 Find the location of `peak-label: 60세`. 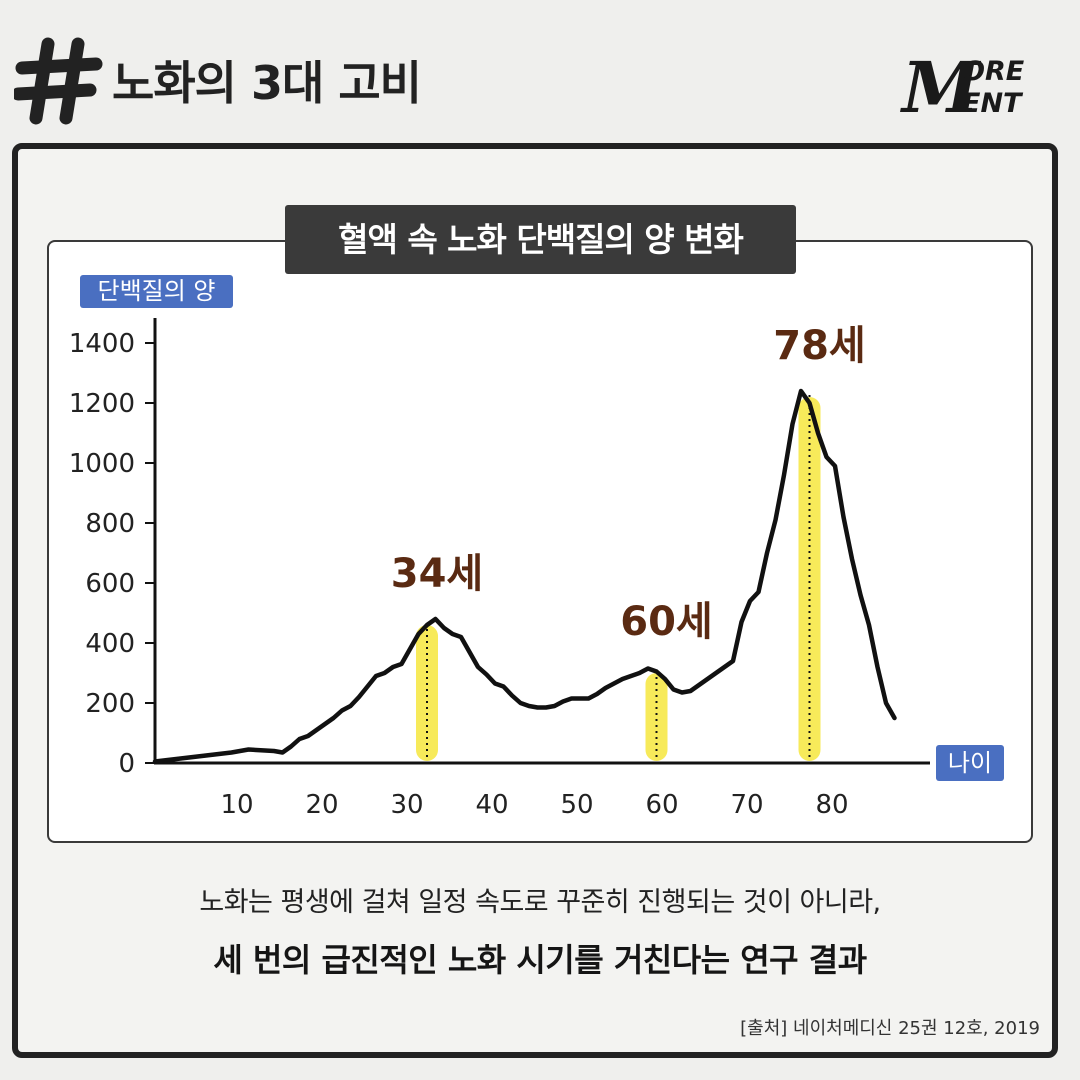

peak-label: 60세 is located at coordinates (666, 622).